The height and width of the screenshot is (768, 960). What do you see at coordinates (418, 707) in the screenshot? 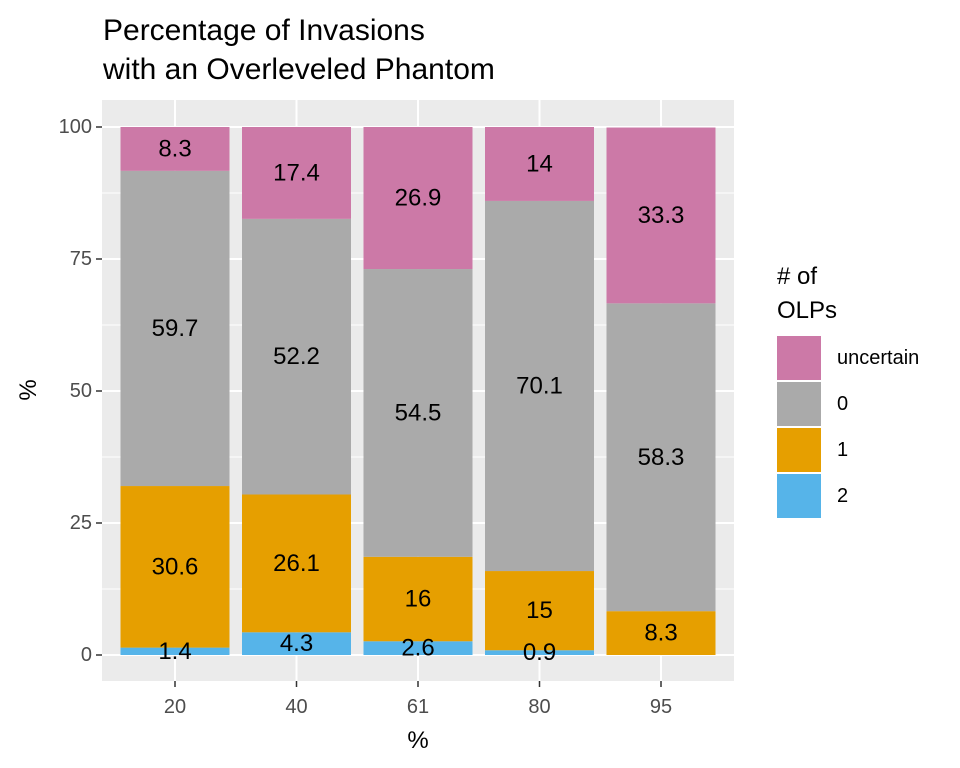
I see `x-tick-label: 61` at bounding box center [418, 707].